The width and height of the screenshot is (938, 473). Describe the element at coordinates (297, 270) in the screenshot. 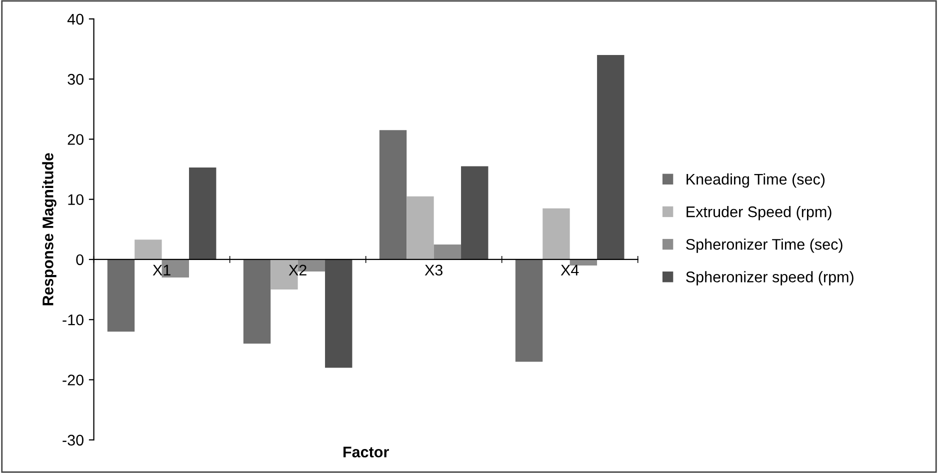

I see `x-tick-label: X2` at that location.